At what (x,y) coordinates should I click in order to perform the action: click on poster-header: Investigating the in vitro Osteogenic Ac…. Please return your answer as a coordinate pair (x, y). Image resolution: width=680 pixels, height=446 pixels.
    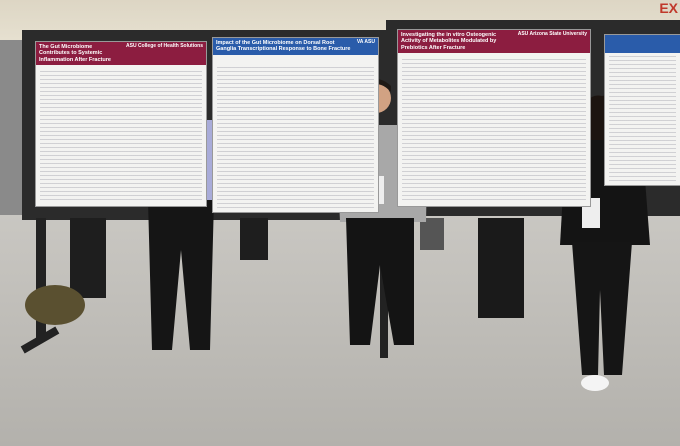
    Looking at the image, I should click on (494, 41).